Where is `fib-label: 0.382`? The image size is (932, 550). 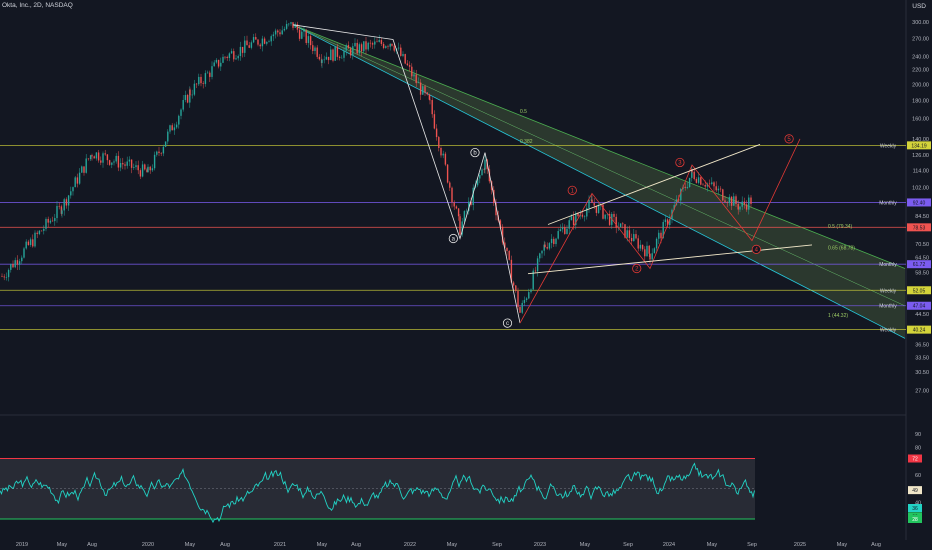
fib-label: 0.382 is located at coordinates (526, 142).